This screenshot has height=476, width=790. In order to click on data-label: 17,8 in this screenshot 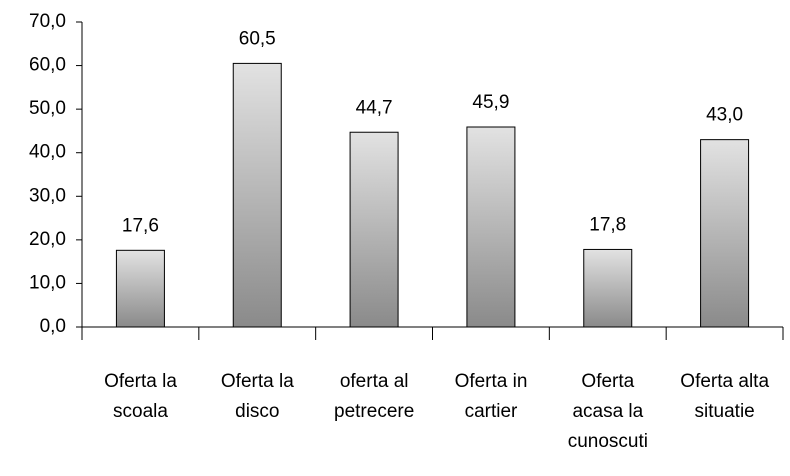, I will do `click(607, 224)`.